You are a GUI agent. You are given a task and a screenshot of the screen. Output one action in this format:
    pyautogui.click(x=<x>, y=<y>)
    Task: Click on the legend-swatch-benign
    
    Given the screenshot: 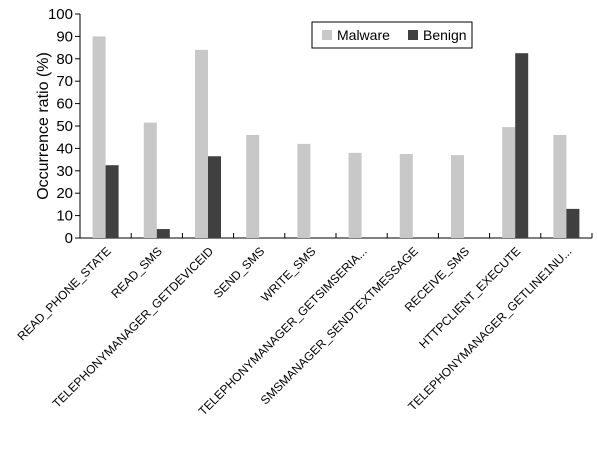 What is the action you would take?
    pyautogui.click(x=413, y=35)
    